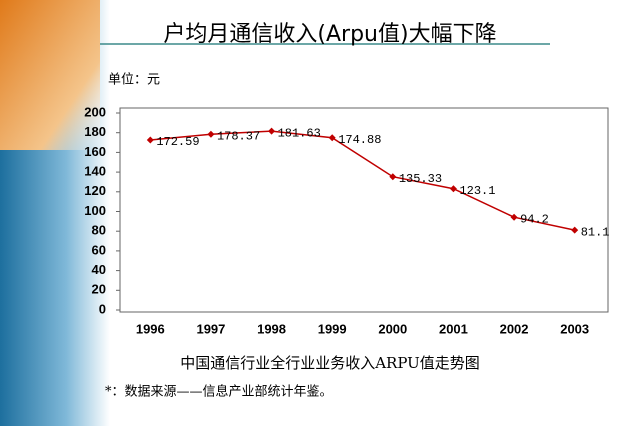  I want to click on y-tick-label: 180, so click(95, 131).